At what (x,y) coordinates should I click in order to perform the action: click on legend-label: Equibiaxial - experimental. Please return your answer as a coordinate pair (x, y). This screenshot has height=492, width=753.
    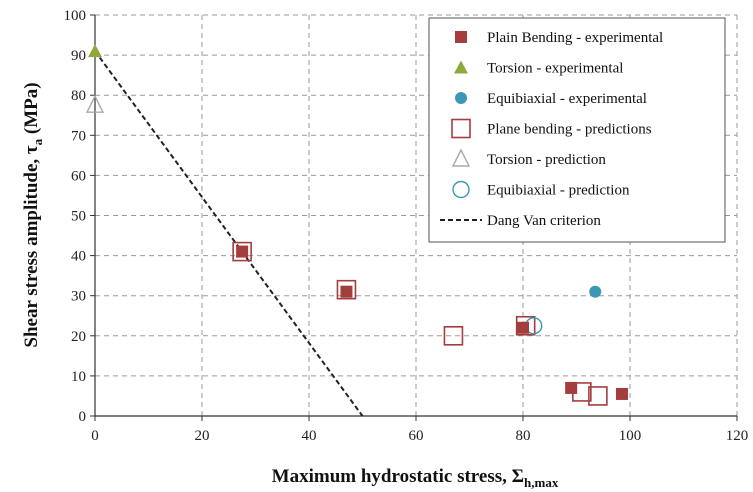
    Looking at the image, I should click on (567, 99).